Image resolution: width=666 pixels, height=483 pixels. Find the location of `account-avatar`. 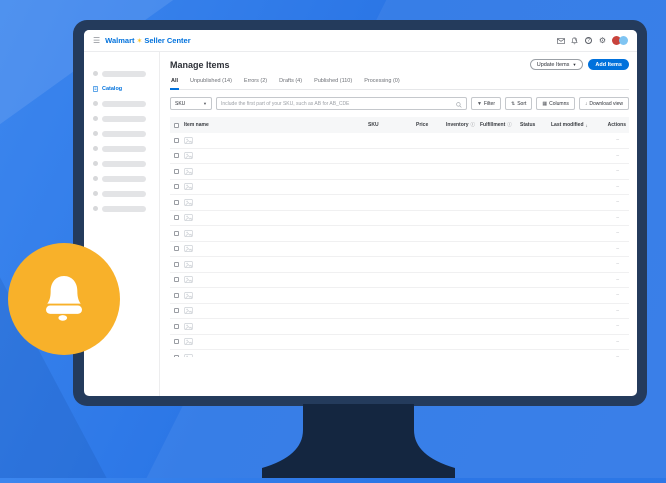

account-avatar is located at coordinates (620, 40).